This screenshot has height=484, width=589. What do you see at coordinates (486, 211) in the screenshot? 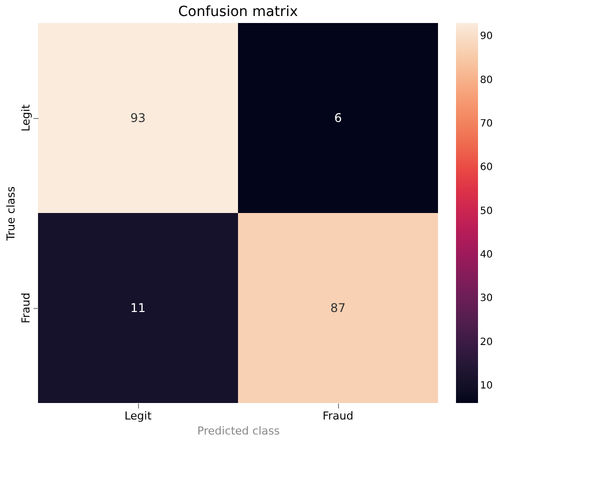
I see `color-bar-label: 50` at bounding box center [486, 211].